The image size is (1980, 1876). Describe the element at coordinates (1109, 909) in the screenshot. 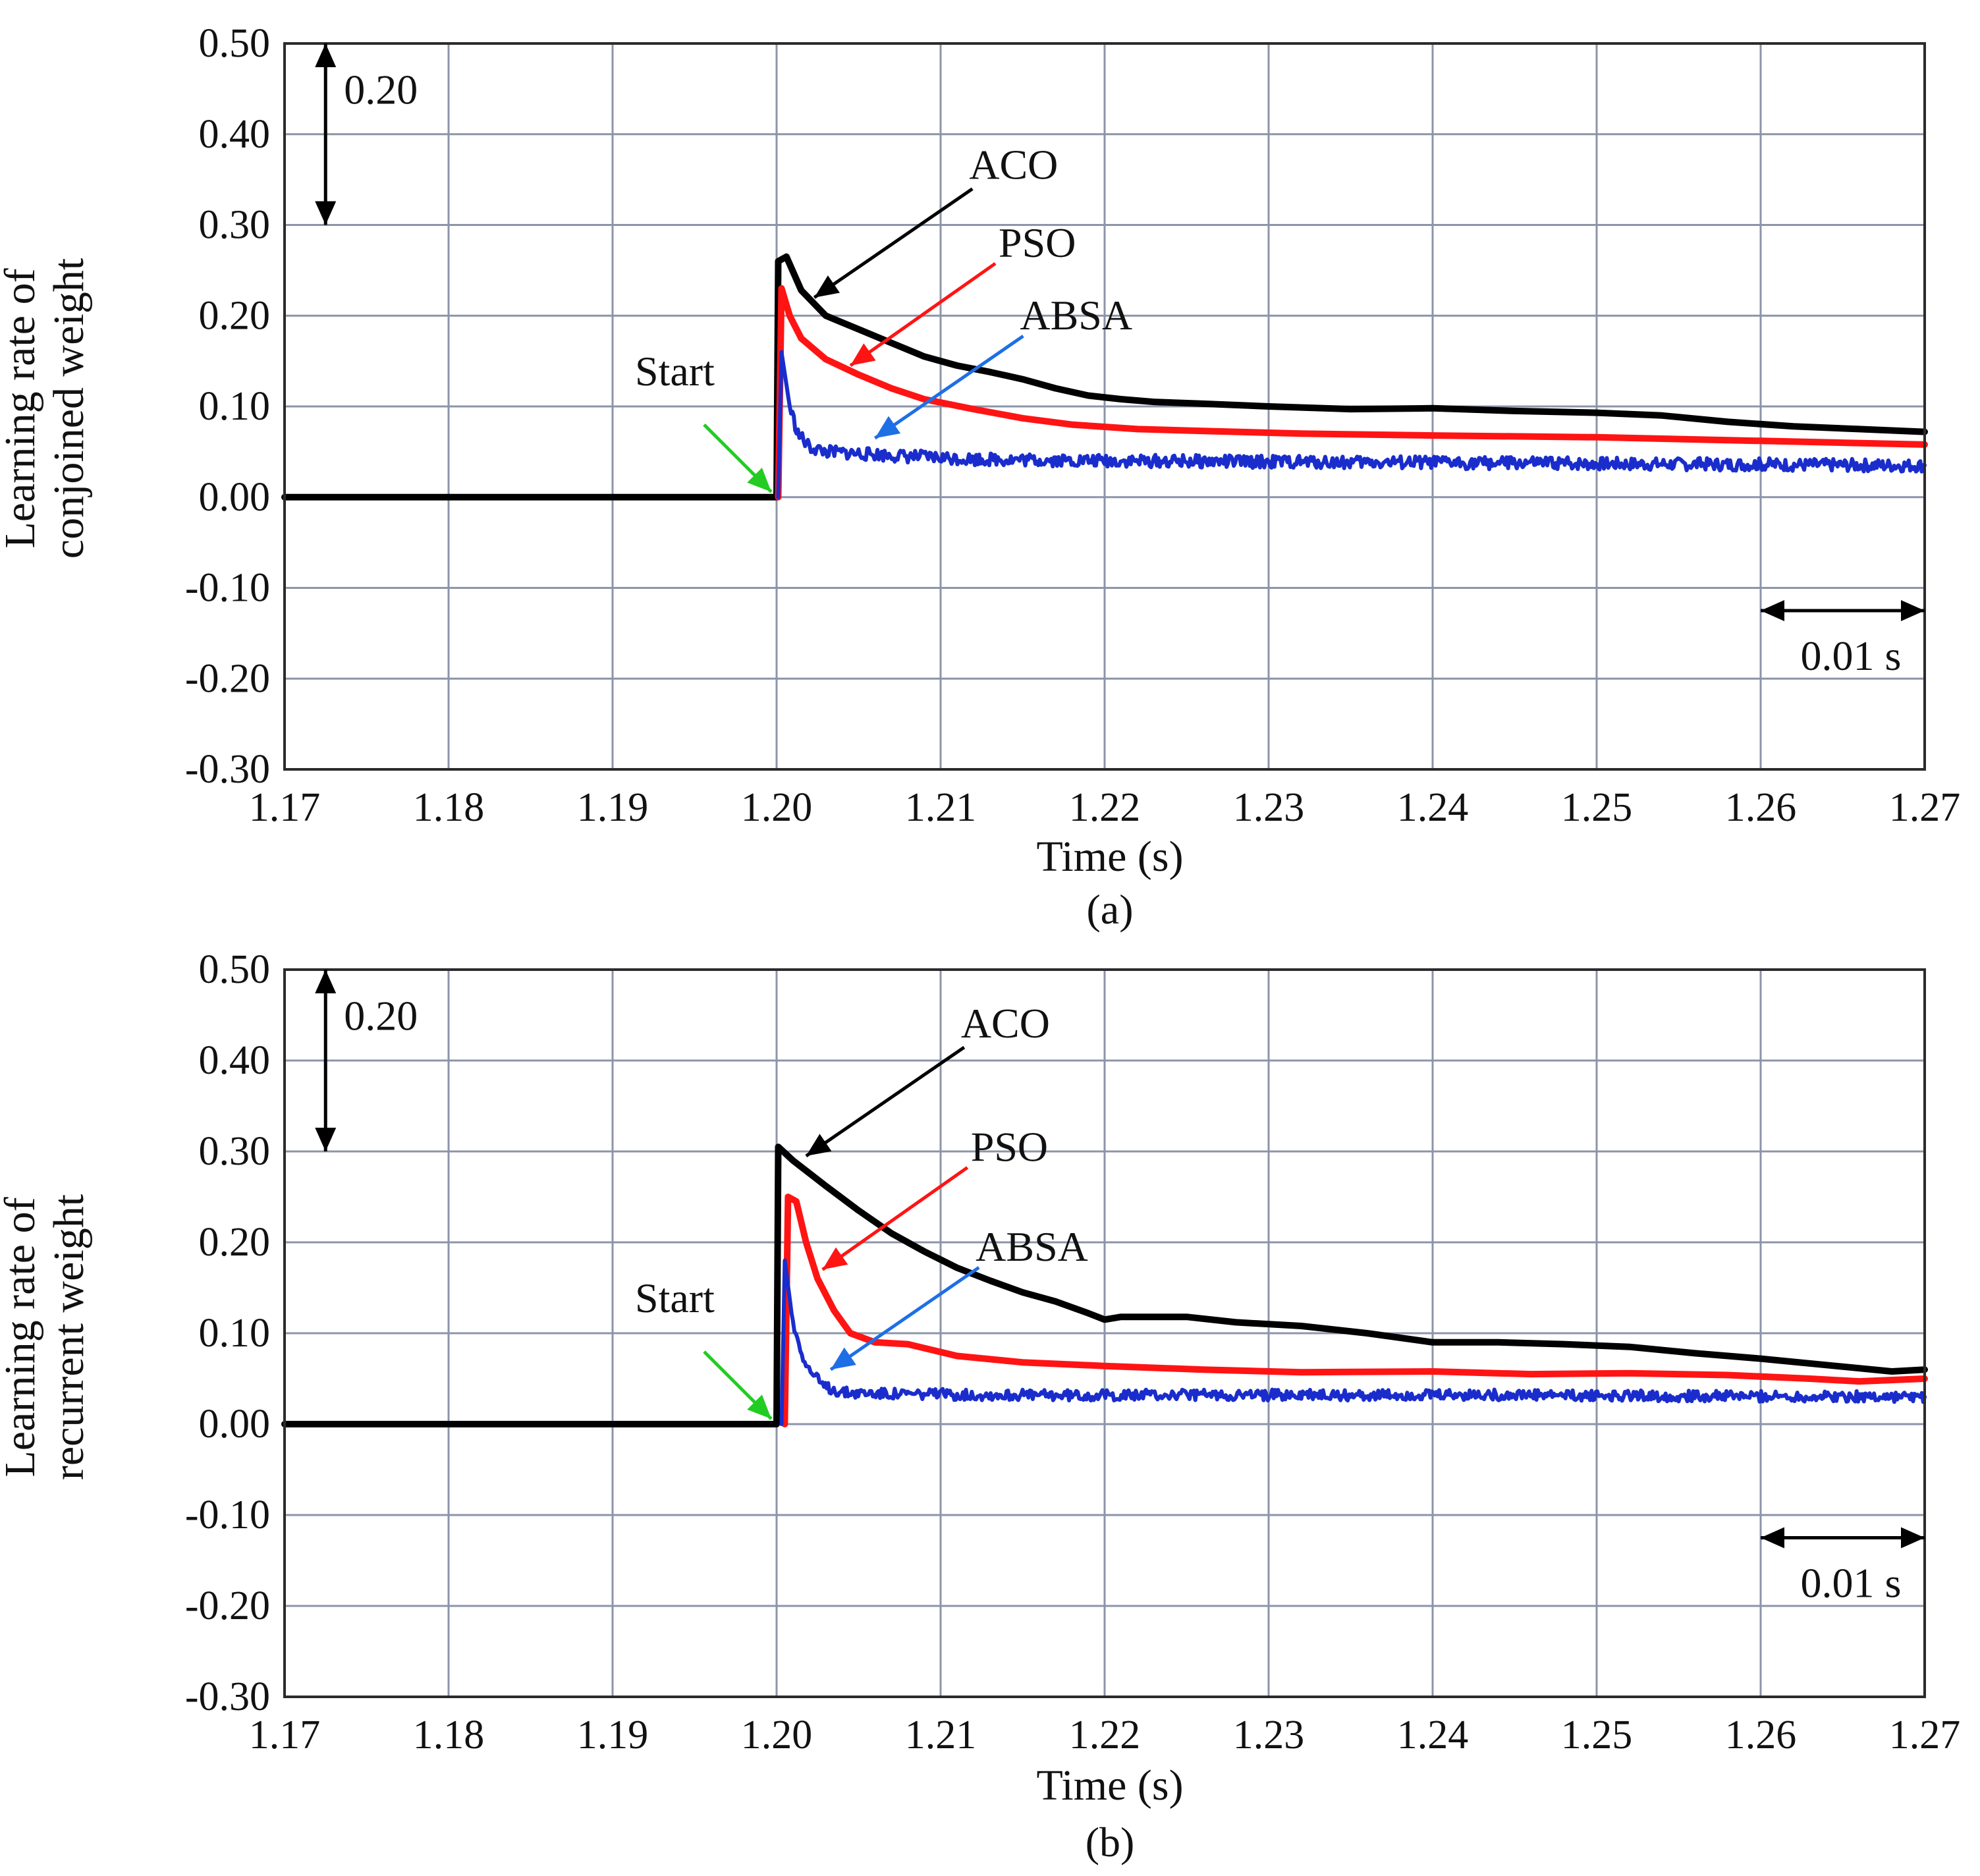

I see `panel-caption: (a)` at that location.